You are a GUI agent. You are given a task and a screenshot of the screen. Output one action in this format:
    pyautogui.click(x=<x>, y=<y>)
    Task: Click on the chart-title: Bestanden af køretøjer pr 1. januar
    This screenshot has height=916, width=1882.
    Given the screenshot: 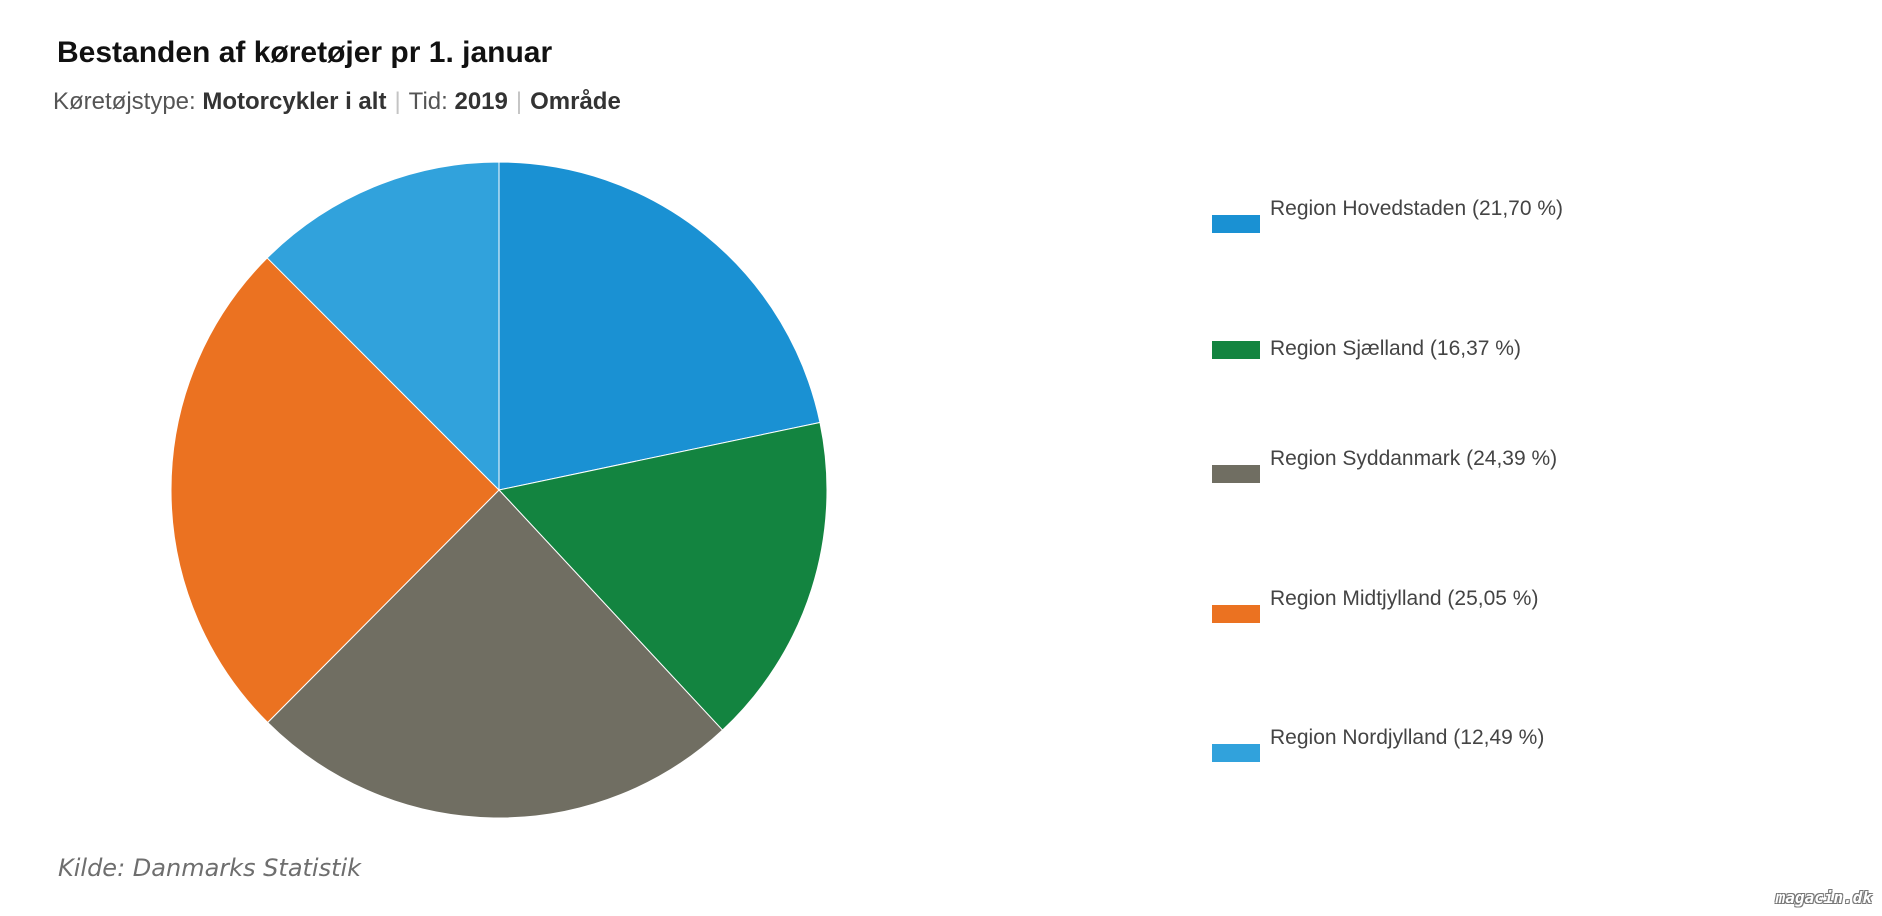 What is the action you would take?
    pyautogui.click(x=305, y=52)
    